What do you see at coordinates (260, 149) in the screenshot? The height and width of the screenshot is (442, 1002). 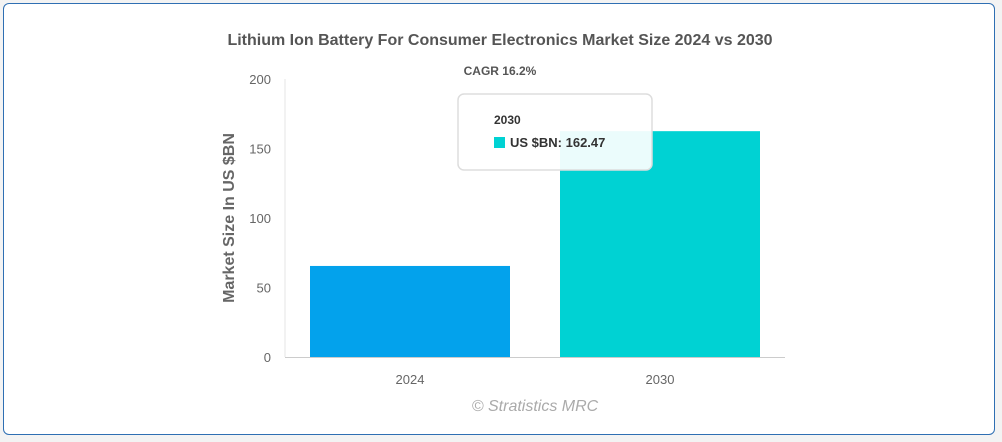 I see `y-tick-label-3: 150` at bounding box center [260, 149].